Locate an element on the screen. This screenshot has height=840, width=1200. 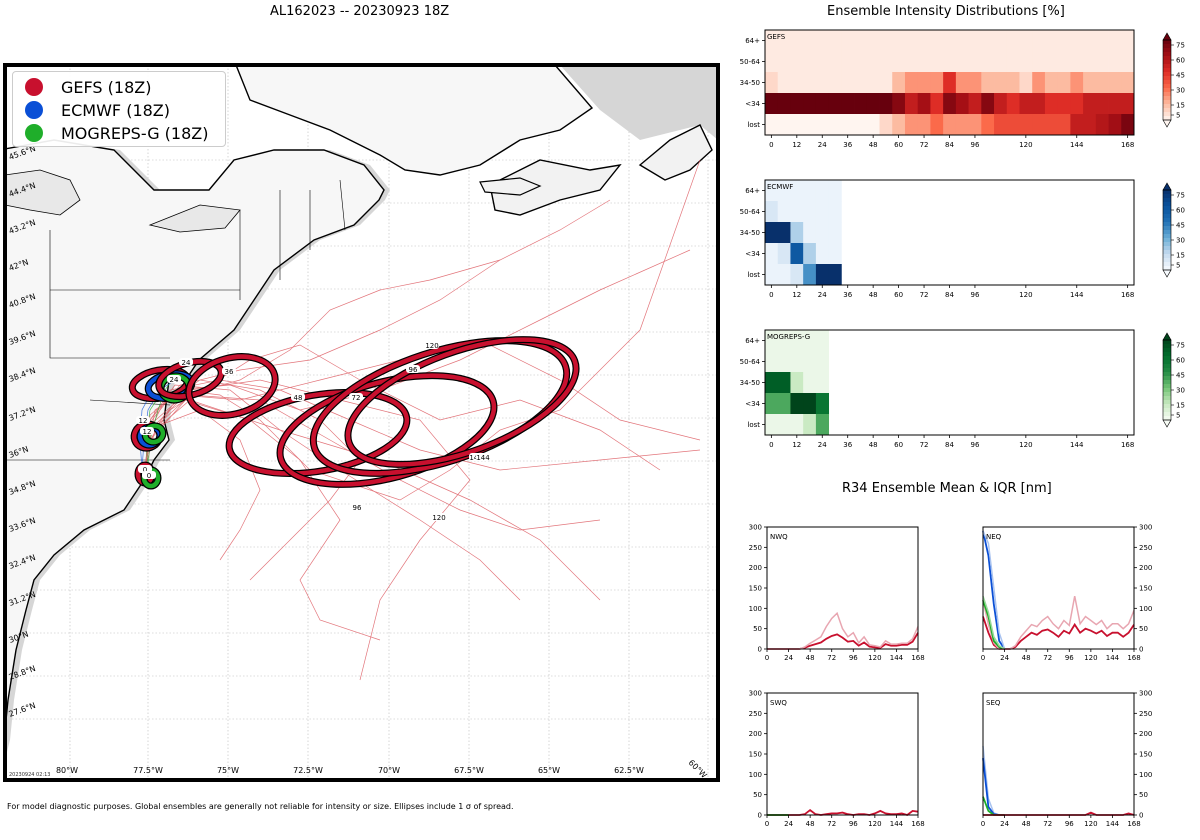
heatmap-x-label: 84 is located at coordinates (949, 445).